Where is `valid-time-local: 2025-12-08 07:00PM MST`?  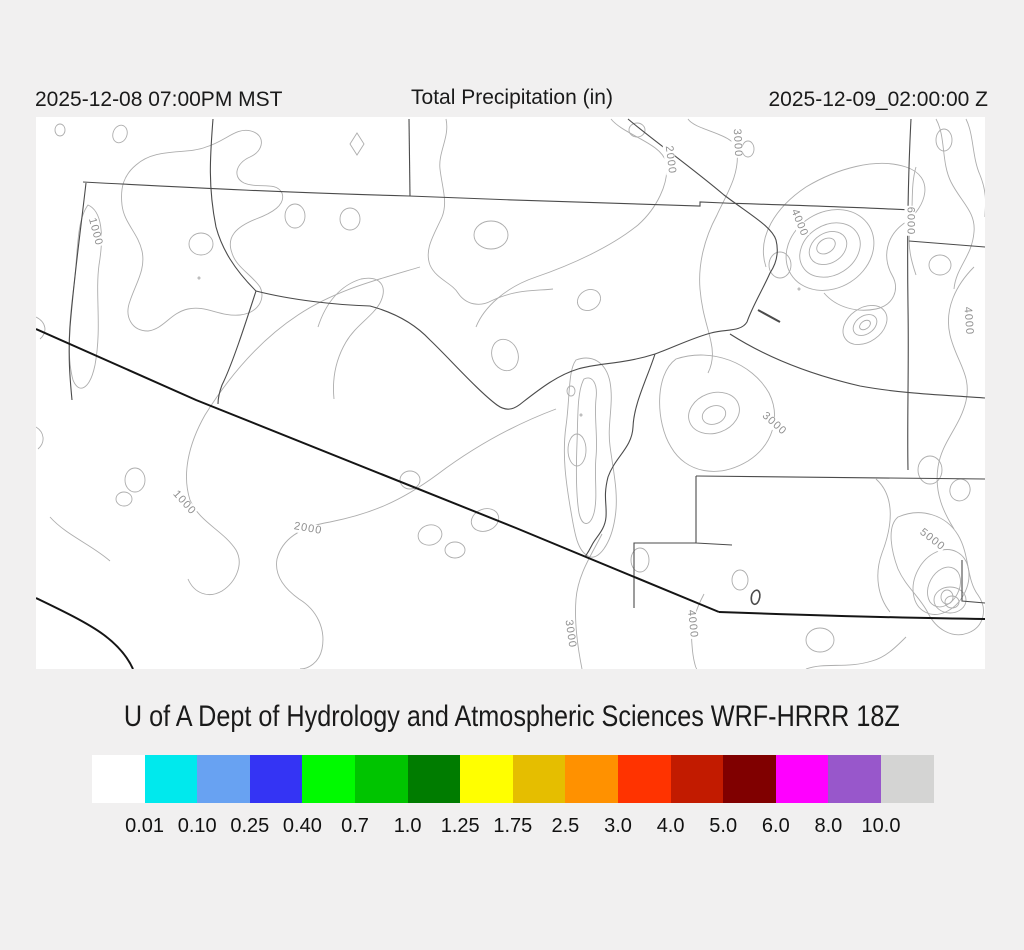
valid-time-local: 2025-12-08 07:00PM MST is located at coordinates (159, 99).